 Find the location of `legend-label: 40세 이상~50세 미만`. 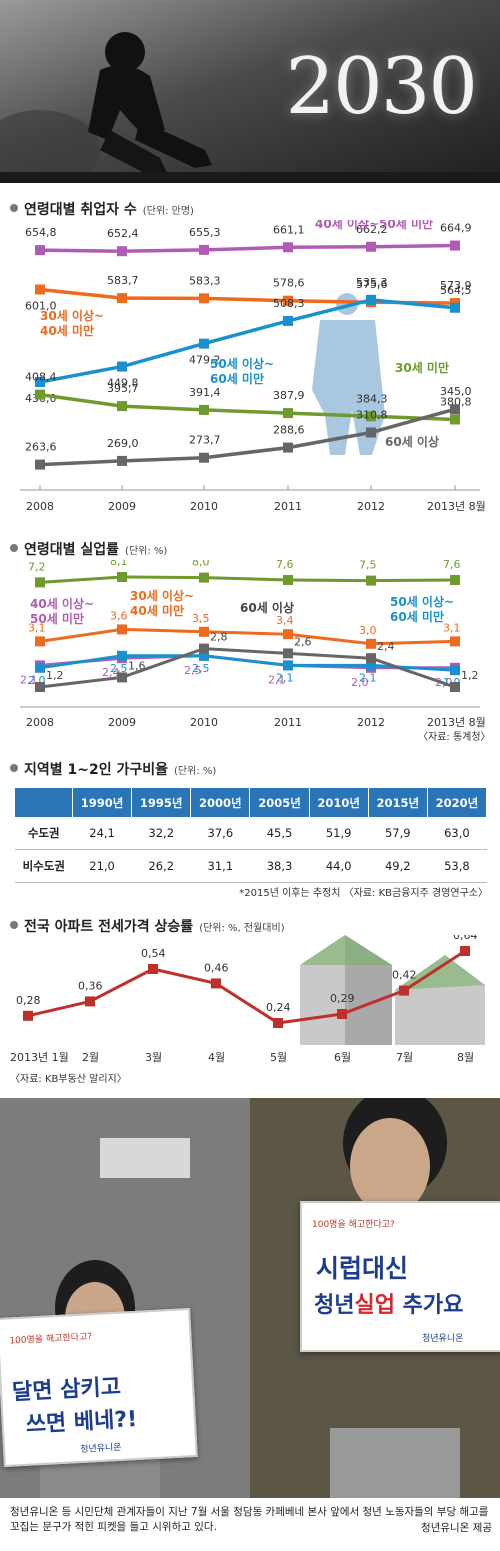

legend-label: 40세 이상~50세 미만 is located at coordinates (374, 225).